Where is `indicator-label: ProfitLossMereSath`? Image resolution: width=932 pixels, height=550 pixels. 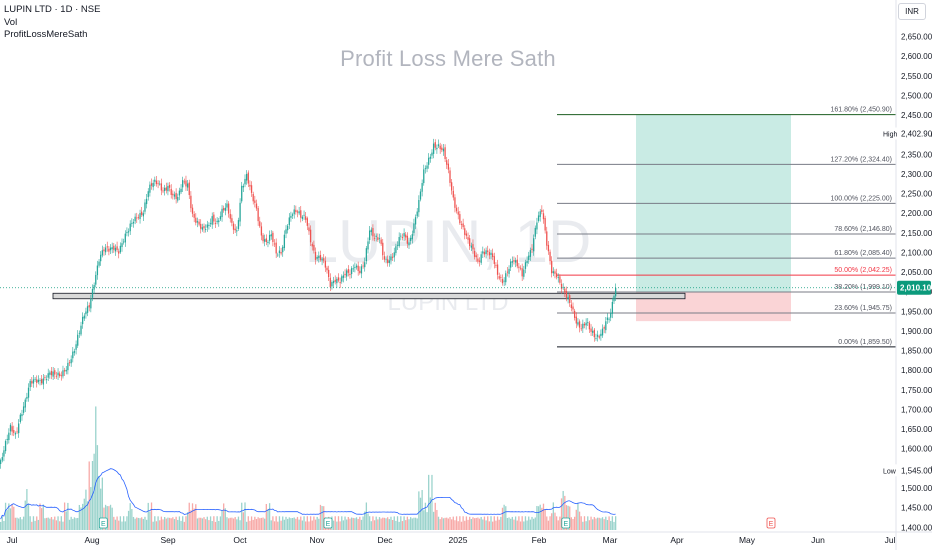
indicator-label: ProfitLossMereSath is located at coordinates (46, 34).